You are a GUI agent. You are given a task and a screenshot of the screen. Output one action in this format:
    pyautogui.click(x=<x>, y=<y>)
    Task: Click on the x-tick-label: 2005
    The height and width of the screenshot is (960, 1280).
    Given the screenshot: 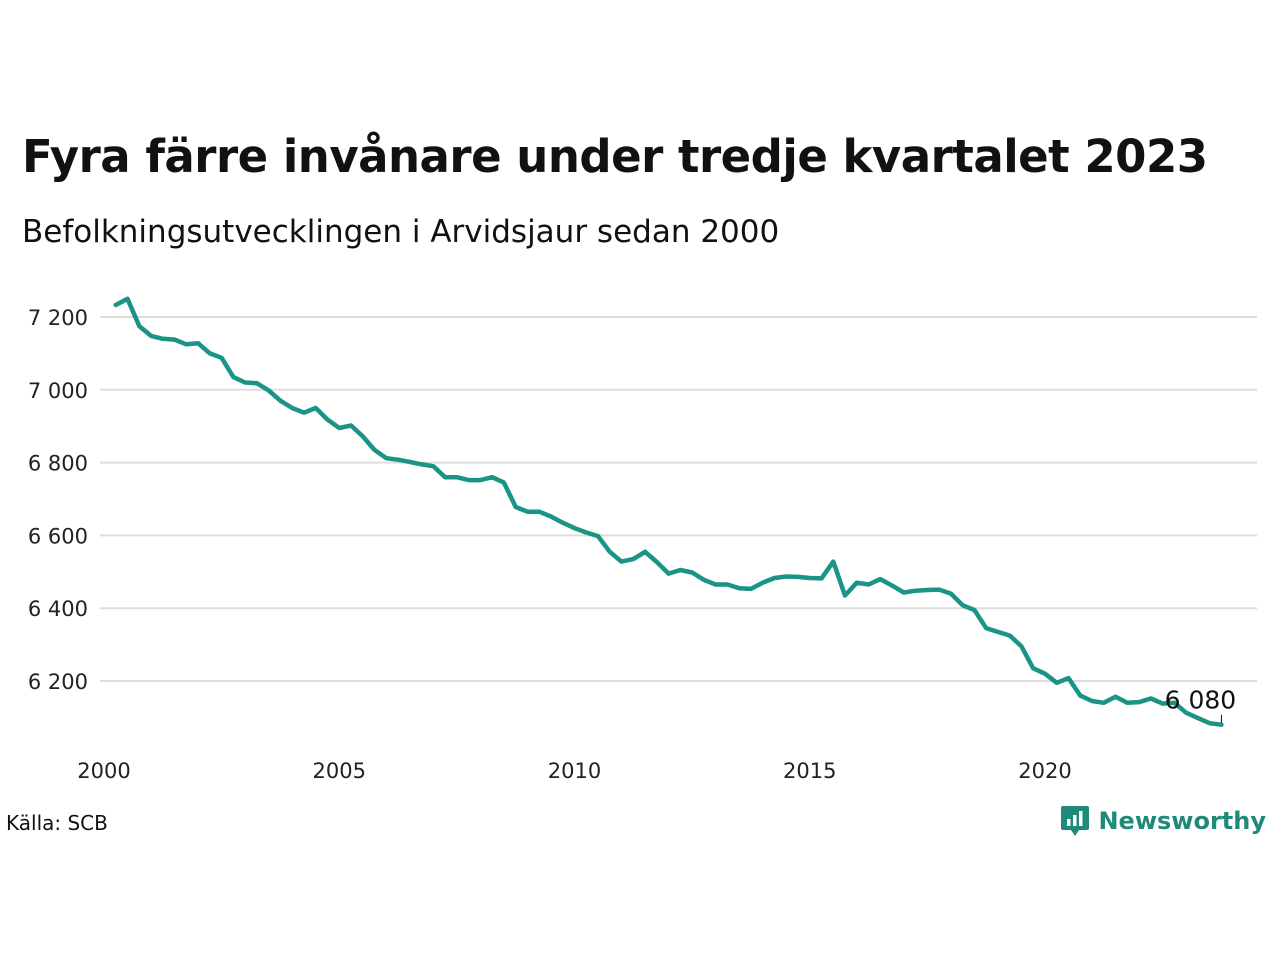 What is the action you would take?
    pyautogui.click(x=339, y=771)
    